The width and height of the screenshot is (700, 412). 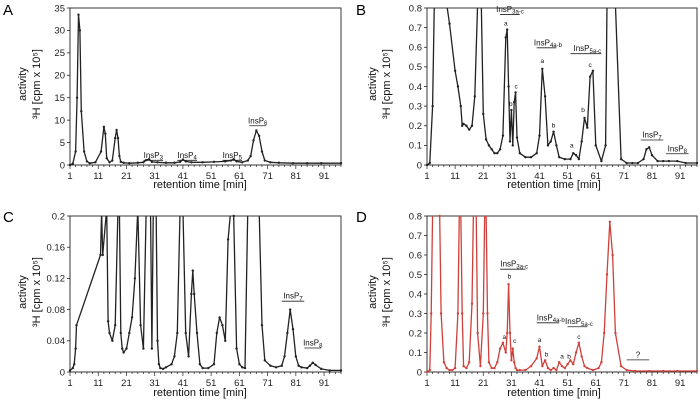 What do you see at coordinates (98, 176) in the screenshot?
I see `x-tick-label-a: 11` at bounding box center [98, 176].